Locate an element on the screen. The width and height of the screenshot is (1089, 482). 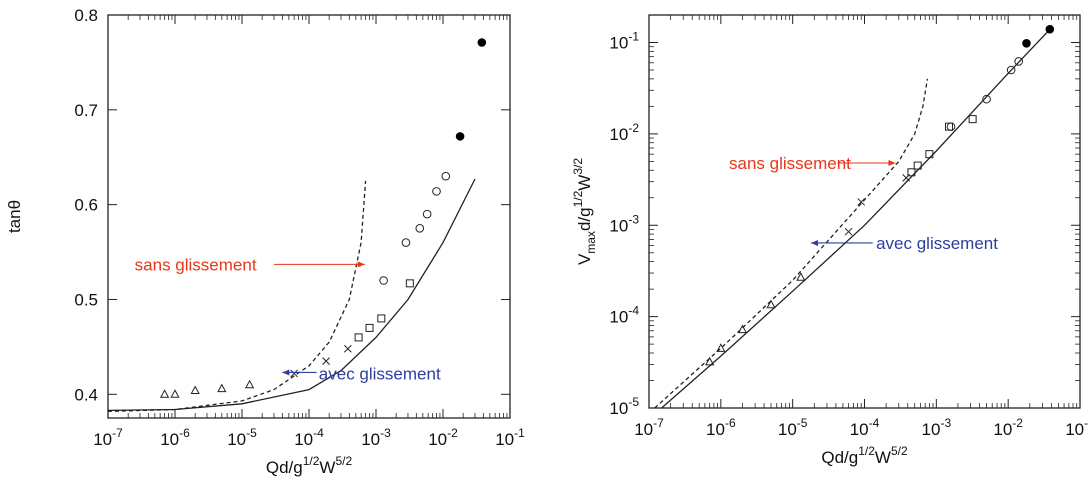
y-tick-label: 10⁻⁴ is located at coordinates (624, 315).